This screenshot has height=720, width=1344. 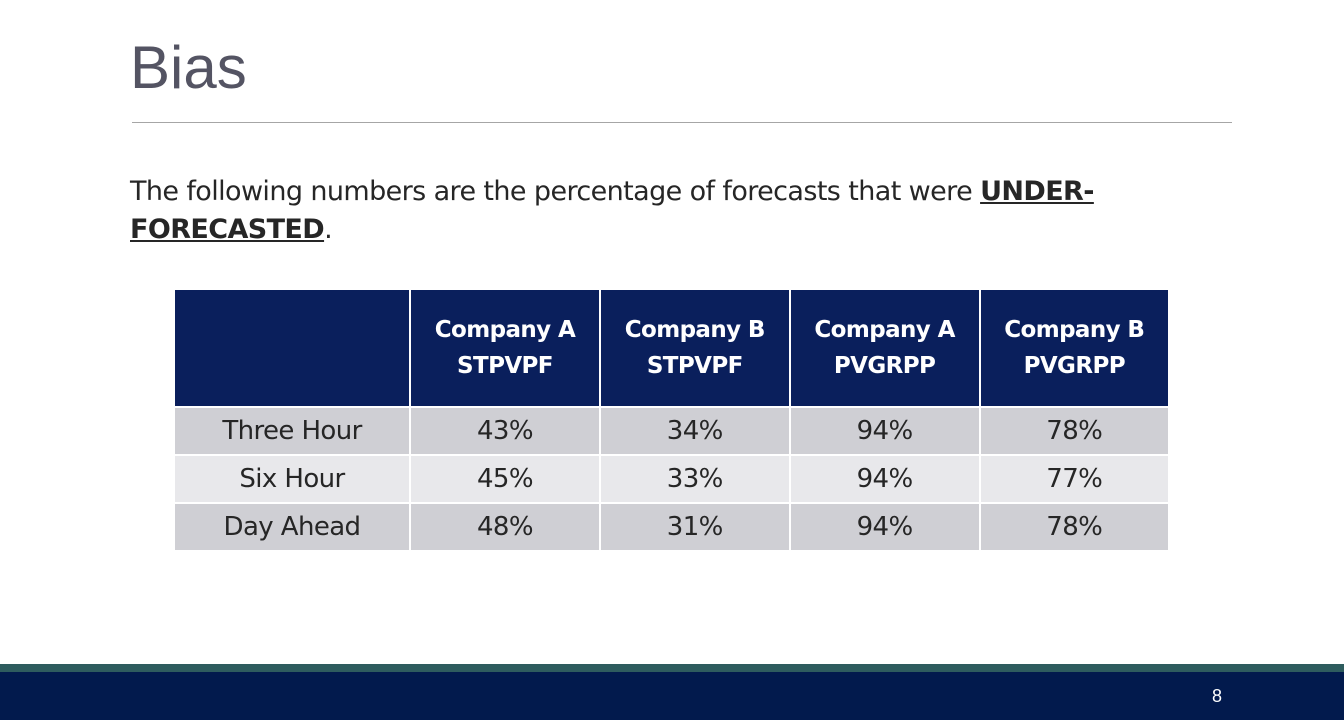 What do you see at coordinates (505, 349) in the screenshot?
I see `header-cell: Company A STPVPF` at bounding box center [505, 349].